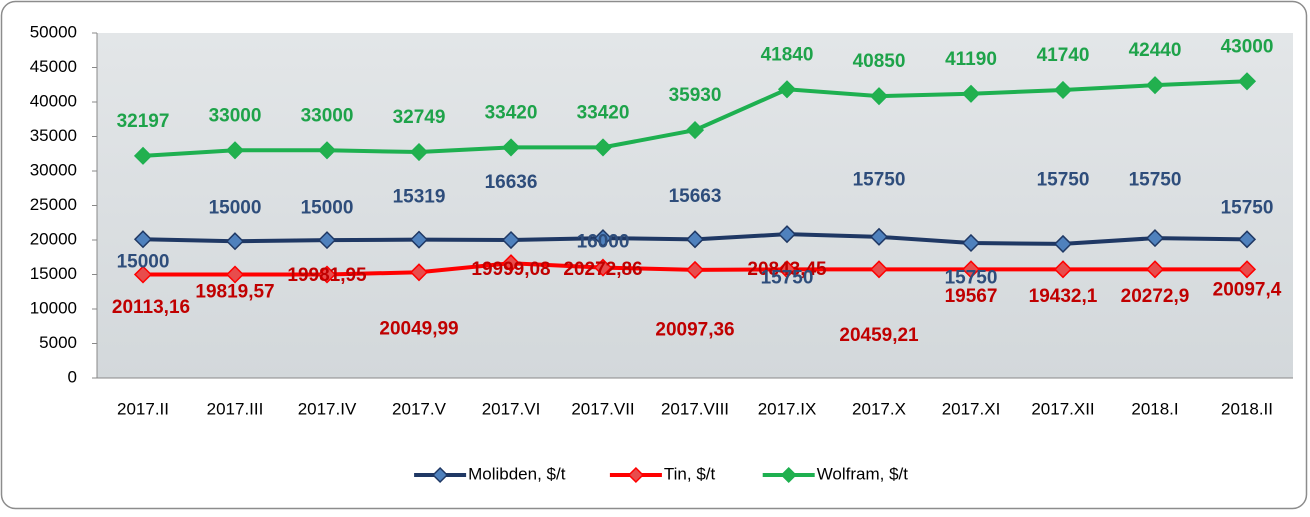 The width and height of the screenshot is (1310, 517). Describe the element at coordinates (53, 307) in the screenshot. I see `y-tick-label: 10000` at that location.